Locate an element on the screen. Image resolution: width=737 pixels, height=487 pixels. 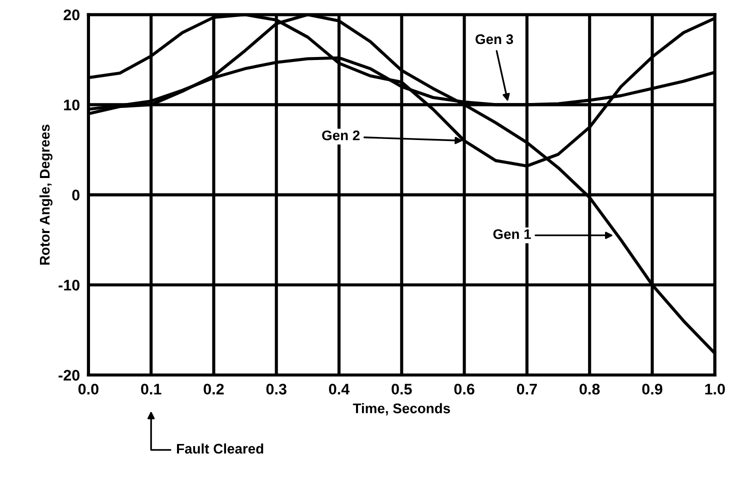
y-tick-label: 20 is located at coordinates (72, 14).